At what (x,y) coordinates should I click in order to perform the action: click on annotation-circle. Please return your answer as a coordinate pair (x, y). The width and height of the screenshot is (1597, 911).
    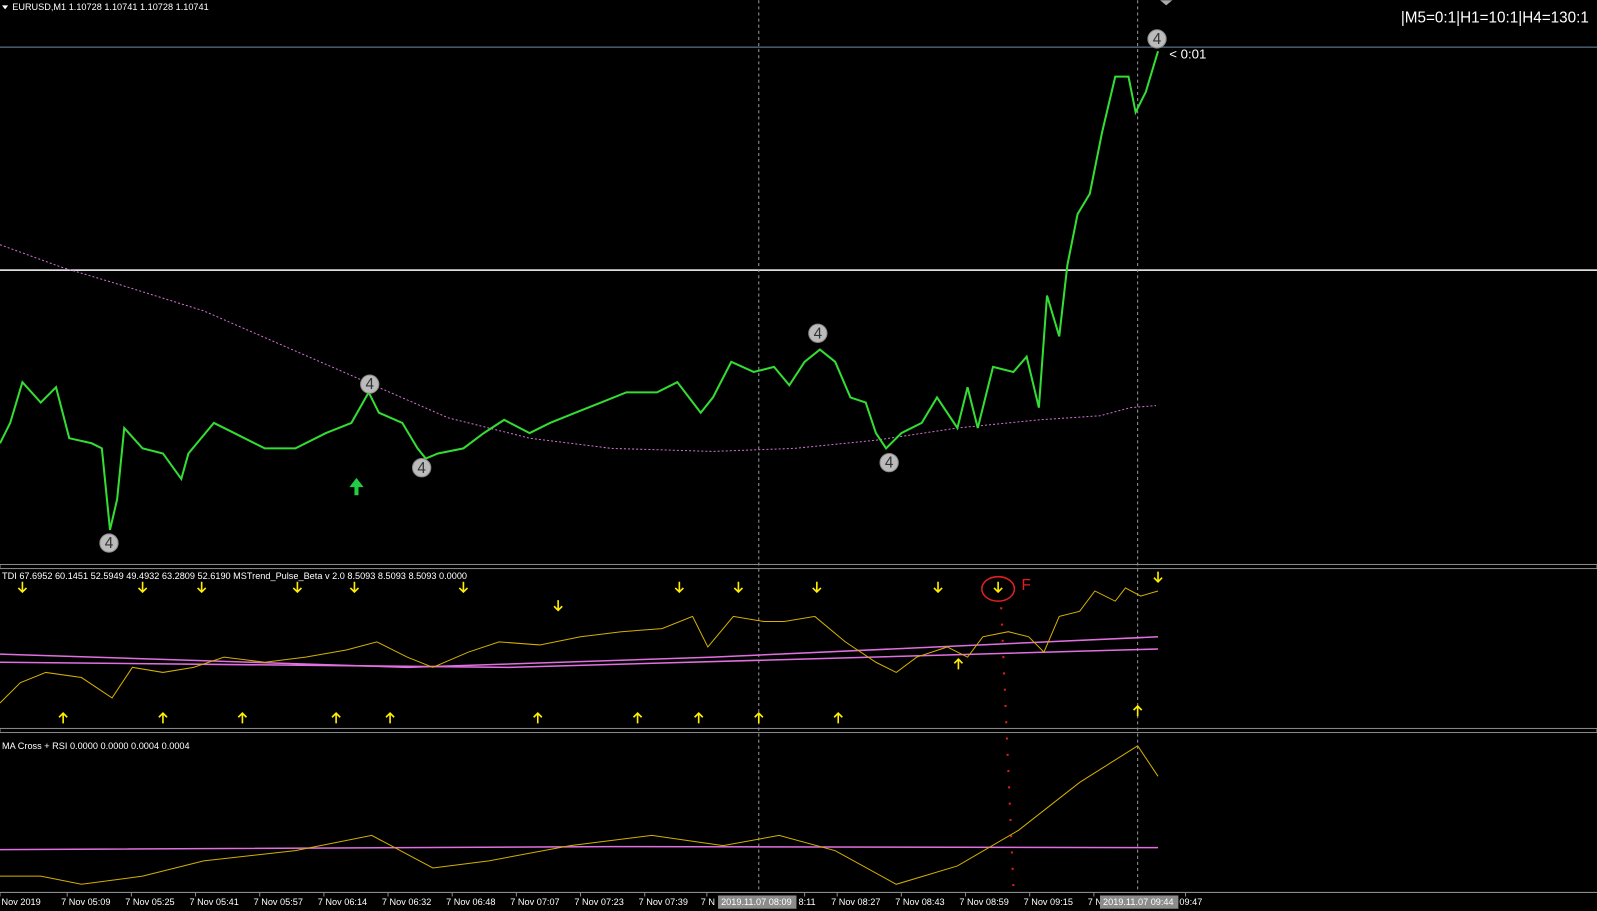
    Looking at the image, I should click on (998, 588).